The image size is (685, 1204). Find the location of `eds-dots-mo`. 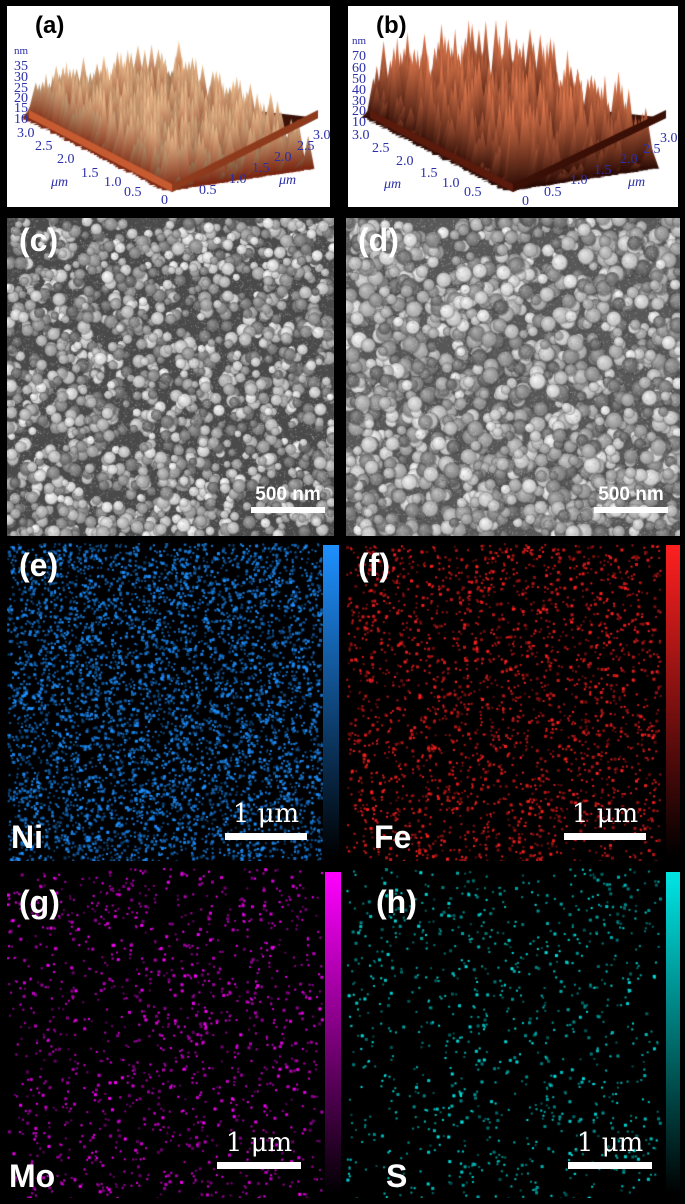

eds-dots-mo is located at coordinates (174, 1033).